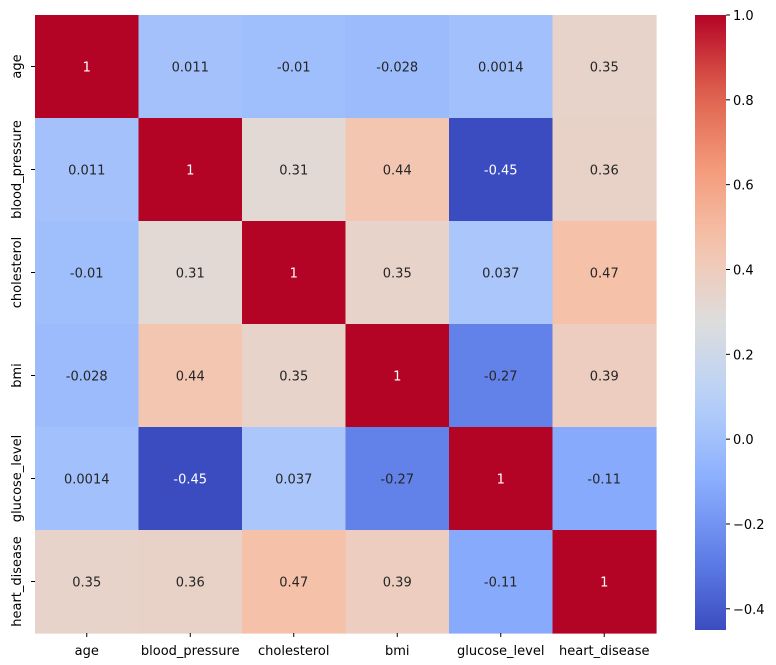 Image resolution: width=776 pixels, height=665 pixels. Describe the element at coordinates (749, 525) in the screenshot. I see `colorbar-tick-label: −0.2` at that location.